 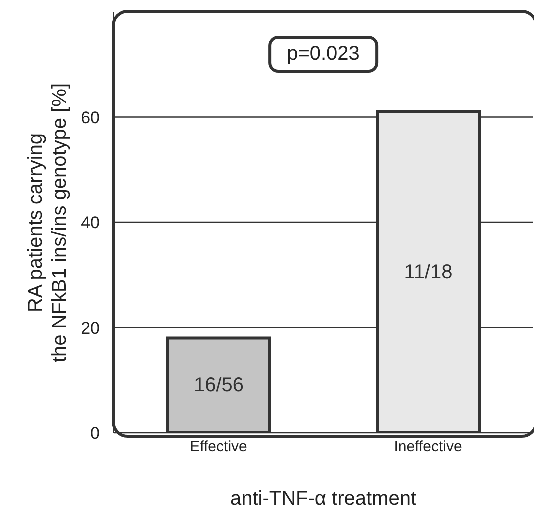 What do you see at coordinates (48, 222) in the screenshot?
I see `y-axis-title: RA patients carrying the NFkB1 ins/ins genotype [%]` at bounding box center [48, 222].